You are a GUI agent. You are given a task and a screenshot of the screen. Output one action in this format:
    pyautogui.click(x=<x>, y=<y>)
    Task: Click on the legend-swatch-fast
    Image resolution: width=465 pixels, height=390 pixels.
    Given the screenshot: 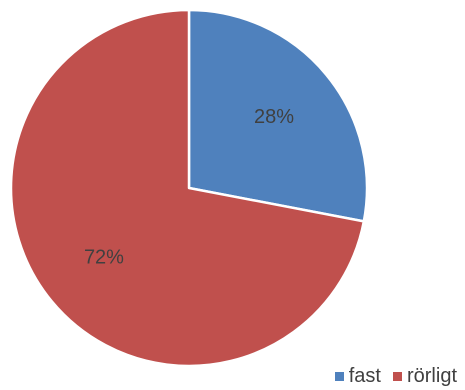 What is the action you would take?
    pyautogui.click(x=339, y=376)
    